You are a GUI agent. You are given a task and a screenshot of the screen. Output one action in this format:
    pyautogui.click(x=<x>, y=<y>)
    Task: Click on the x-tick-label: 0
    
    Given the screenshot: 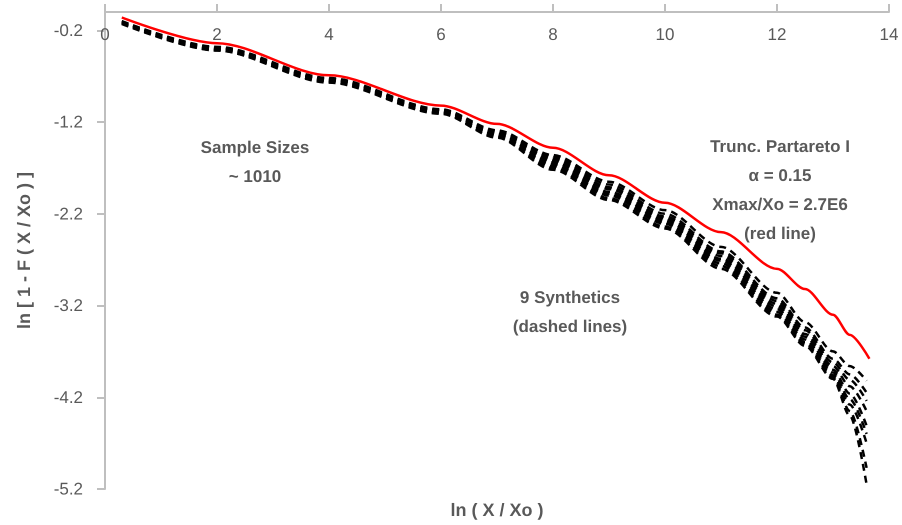 What is the action you would take?
    pyautogui.click(x=105, y=34)
    